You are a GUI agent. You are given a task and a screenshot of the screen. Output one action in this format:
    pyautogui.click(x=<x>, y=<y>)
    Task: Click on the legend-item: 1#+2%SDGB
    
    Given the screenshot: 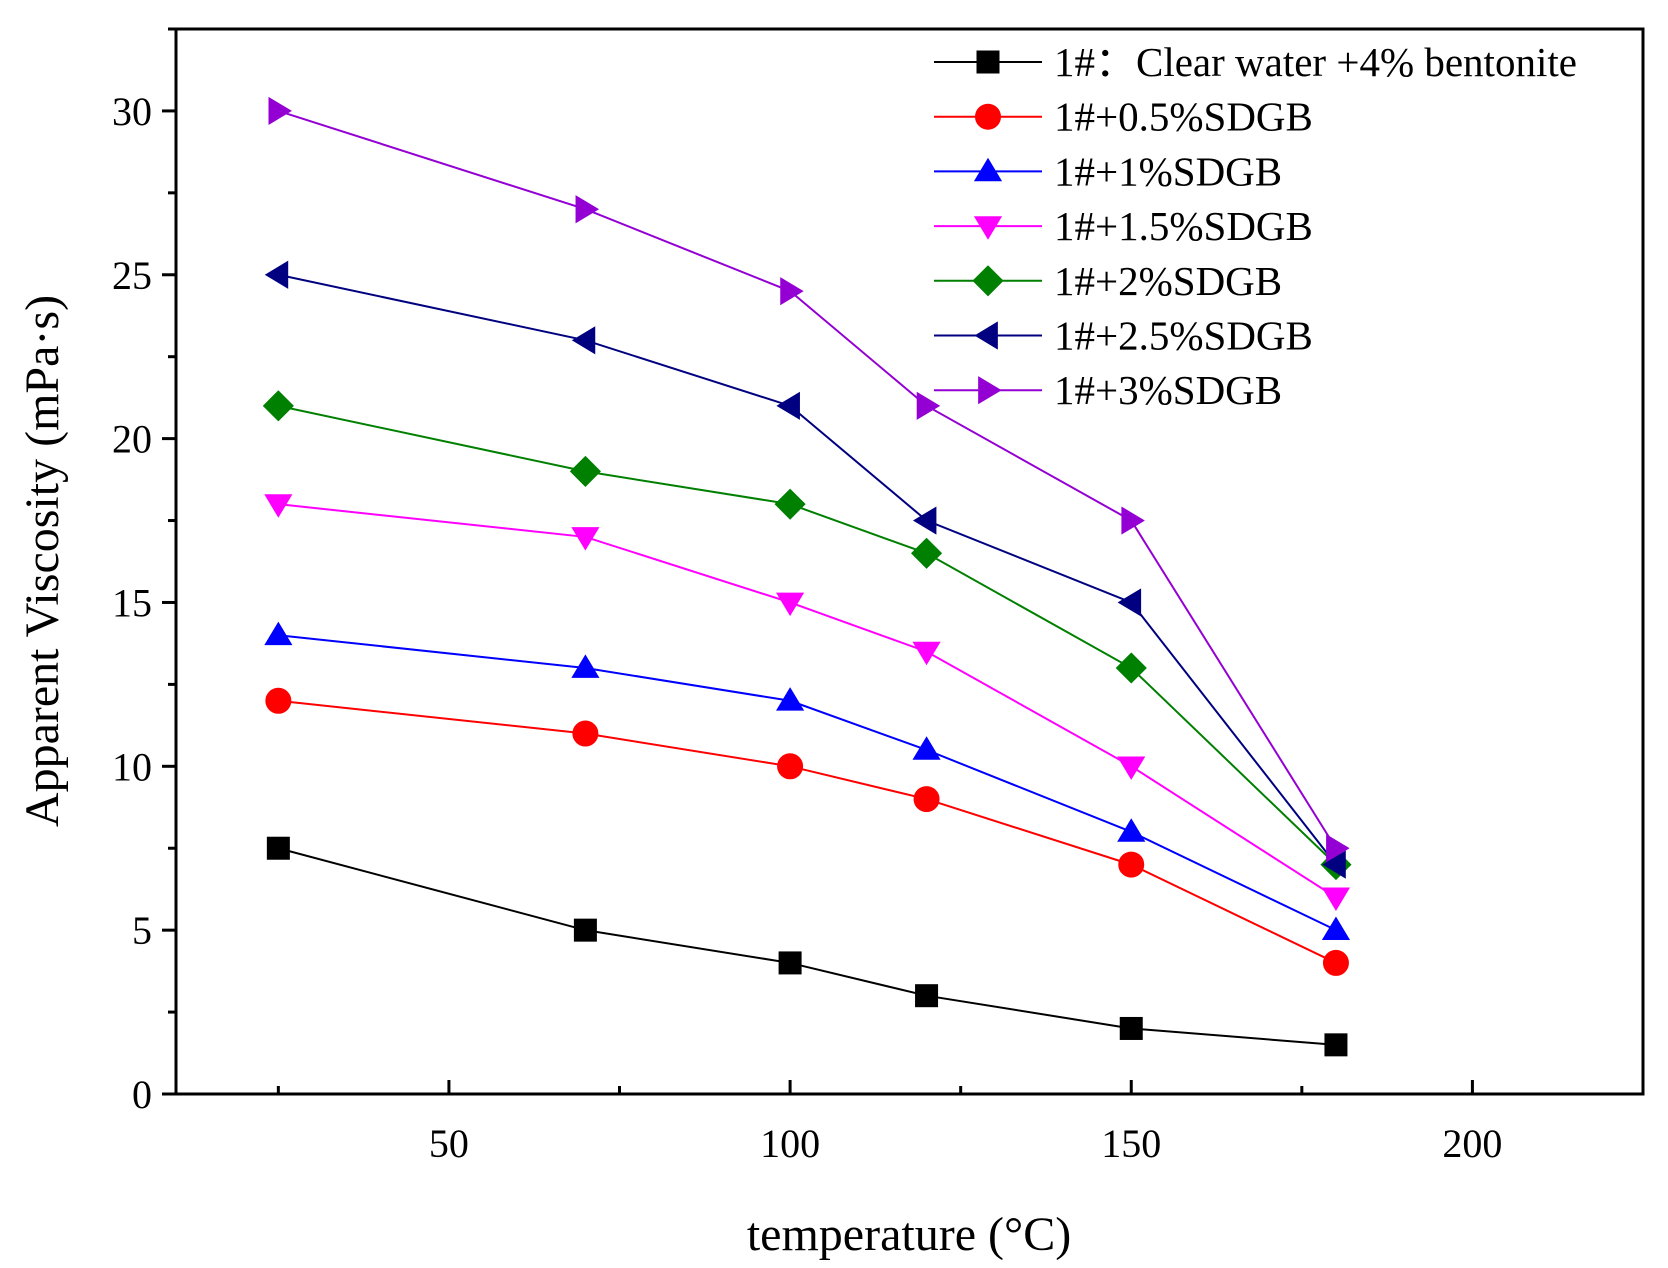 What is the action you would take?
    pyautogui.click(x=1108, y=281)
    